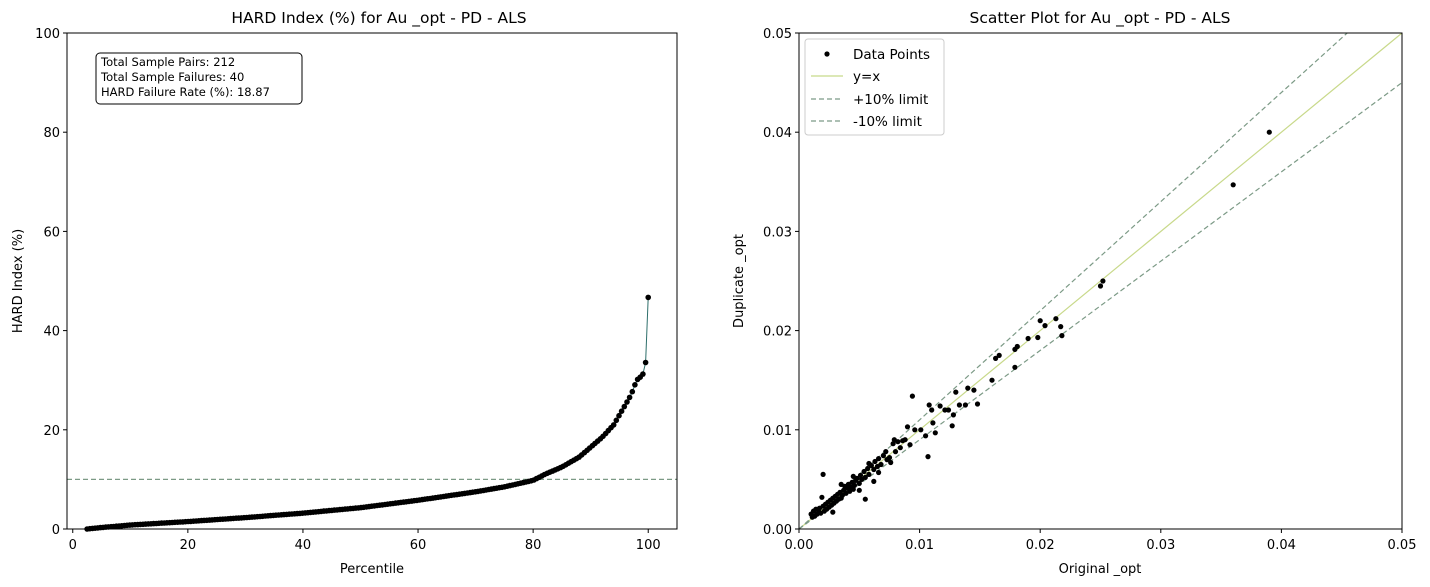 Image resolution: width=1430 pixels, height=587 pixels. Describe the element at coordinates (167, 62) in the screenshot. I see `hard-info-total-pairs: Total Sample Pairs: 212` at that location.